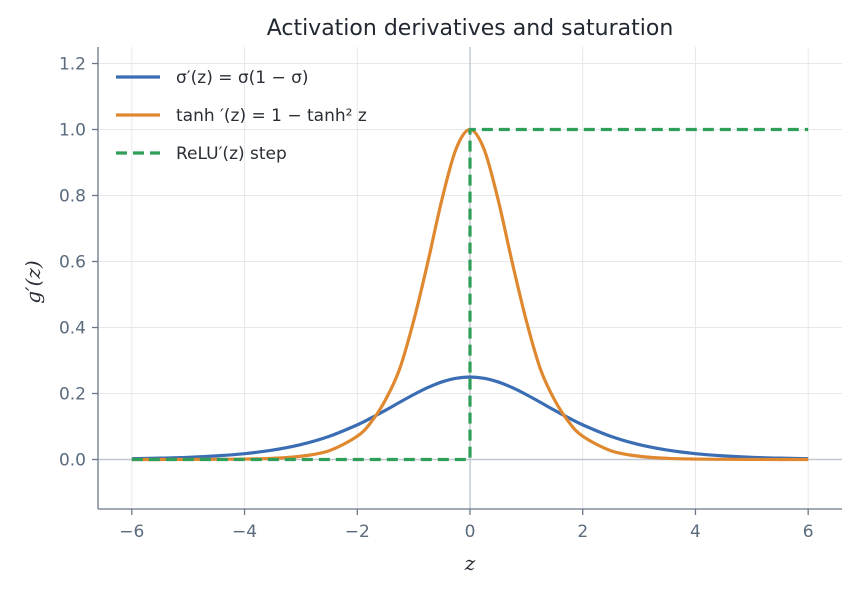 The image size is (857, 589). I want to click on x-tick-label: −2, so click(357, 532).